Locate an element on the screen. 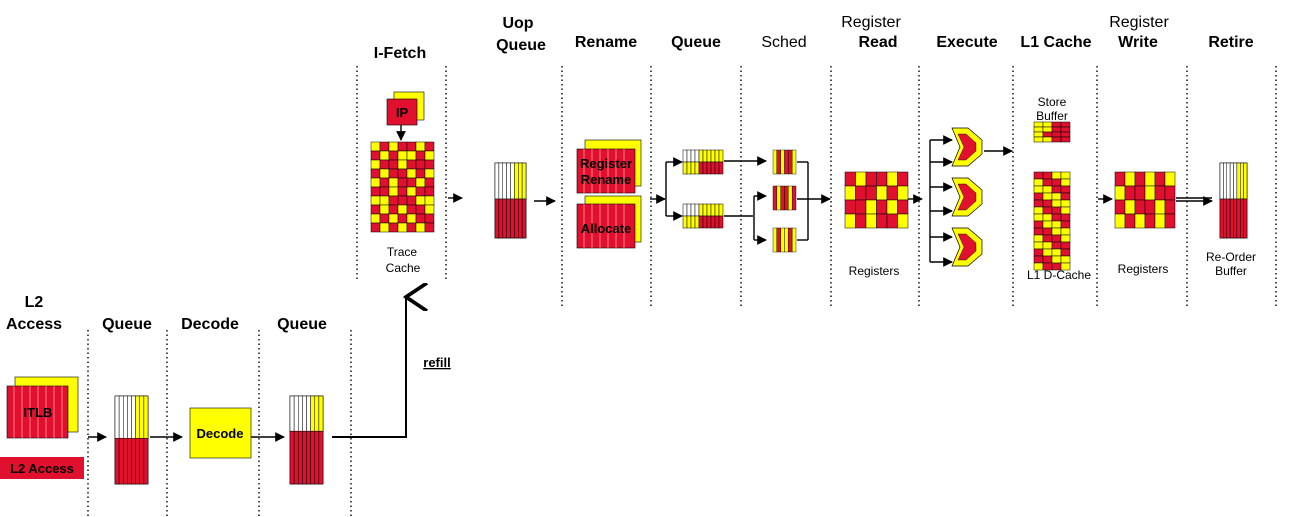 Image resolution: width=1316 pixels, height=517 pixels. header-register-write-line1: Register is located at coordinates (1139, 22).